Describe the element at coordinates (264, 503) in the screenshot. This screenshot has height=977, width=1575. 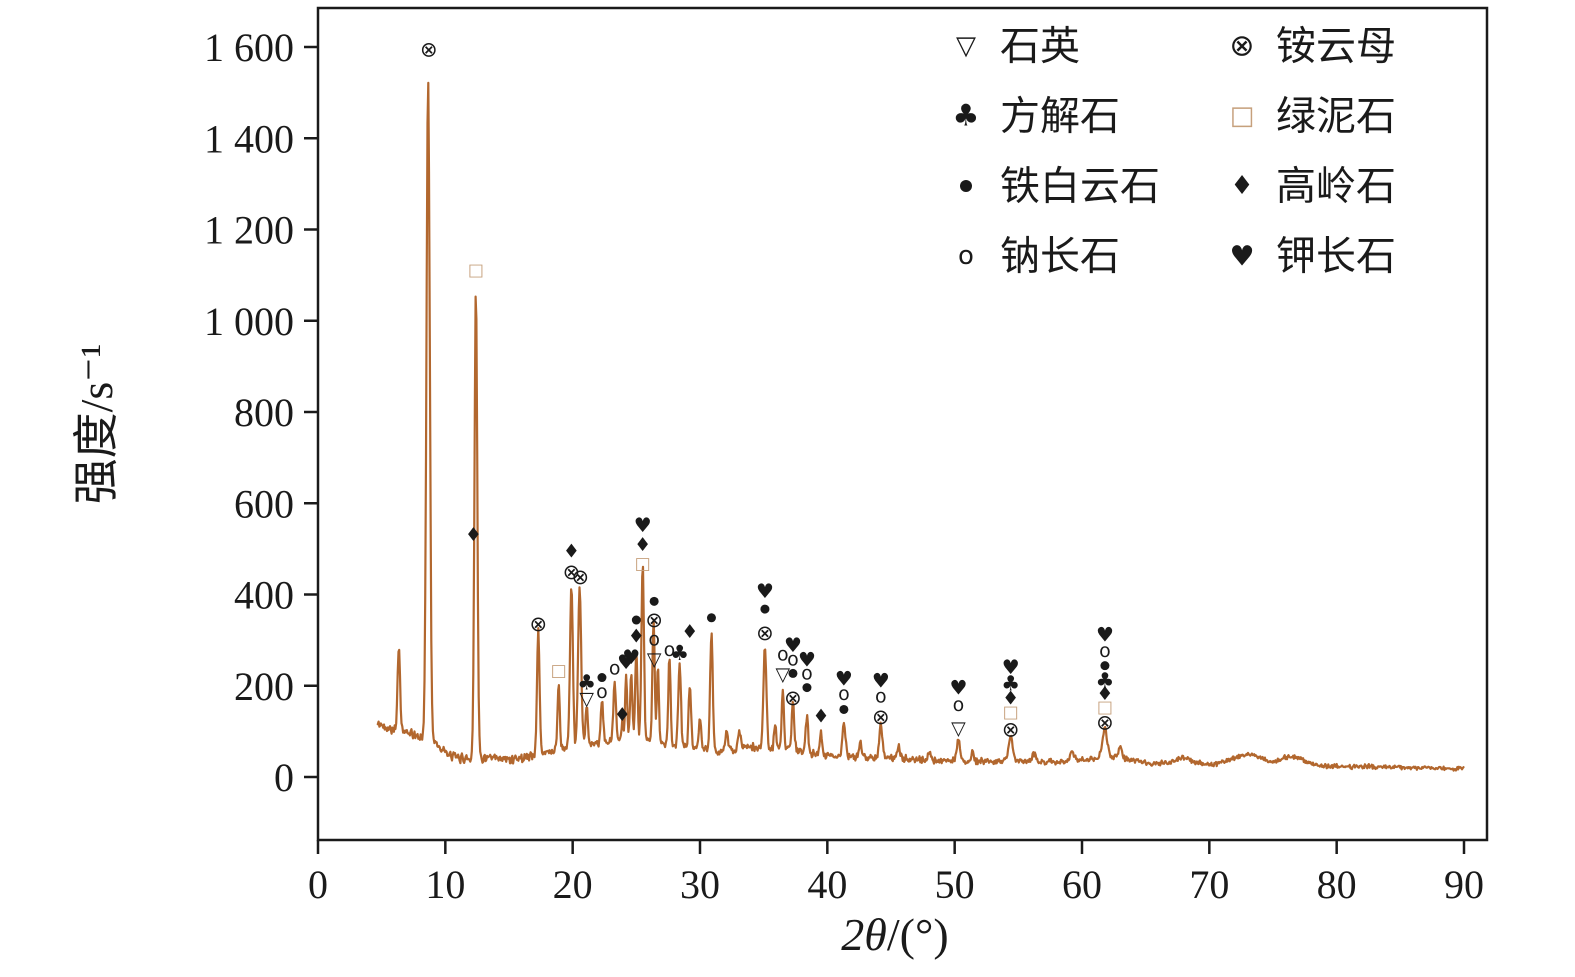
I see `y-tick-label: 600` at that location.